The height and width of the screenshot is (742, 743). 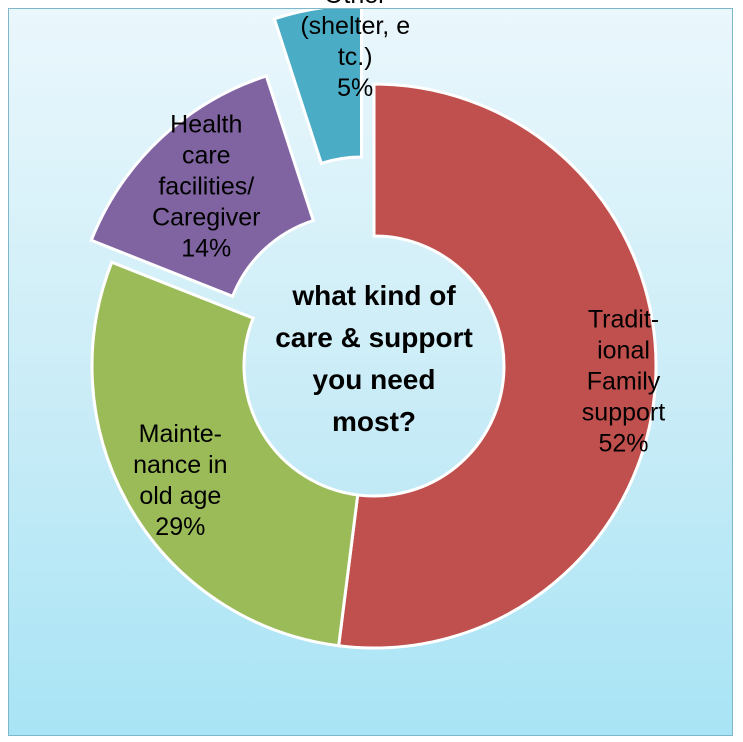 I want to click on slice-value: 14%, so click(x=206, y=248).